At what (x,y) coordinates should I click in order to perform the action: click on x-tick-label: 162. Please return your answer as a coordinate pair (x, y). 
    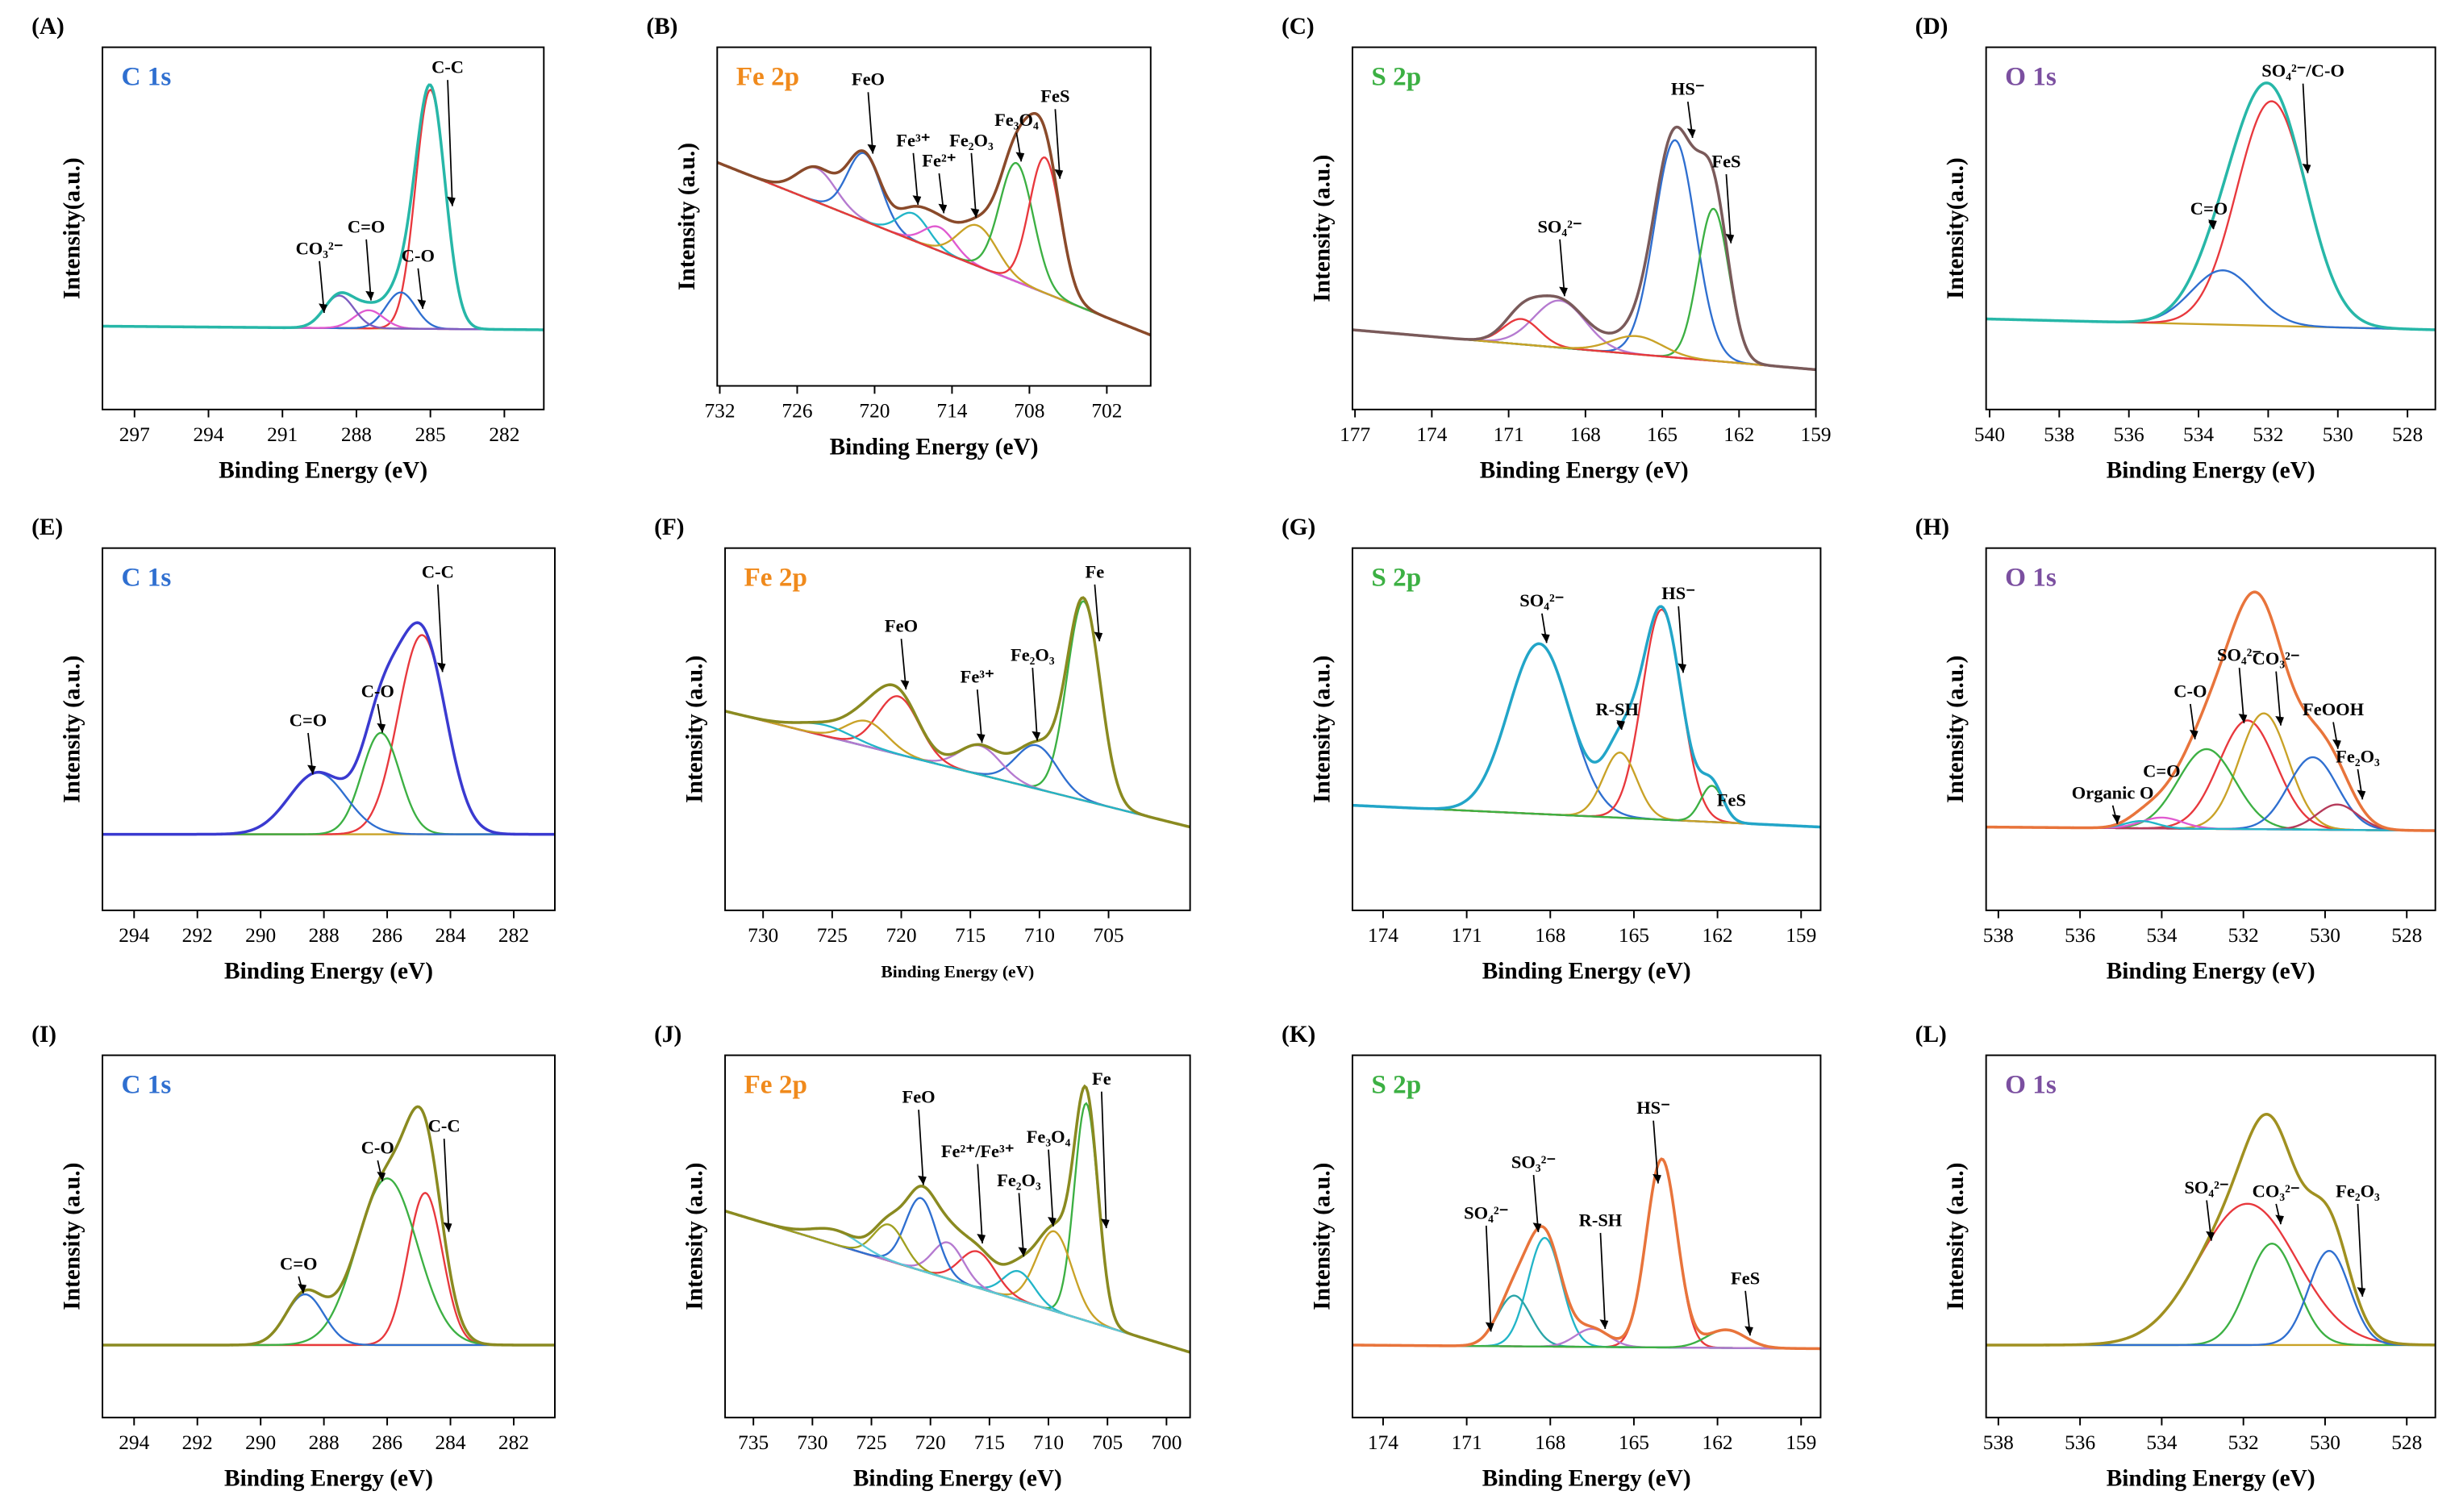
    Looking at the image, I should click on (1718, 935).